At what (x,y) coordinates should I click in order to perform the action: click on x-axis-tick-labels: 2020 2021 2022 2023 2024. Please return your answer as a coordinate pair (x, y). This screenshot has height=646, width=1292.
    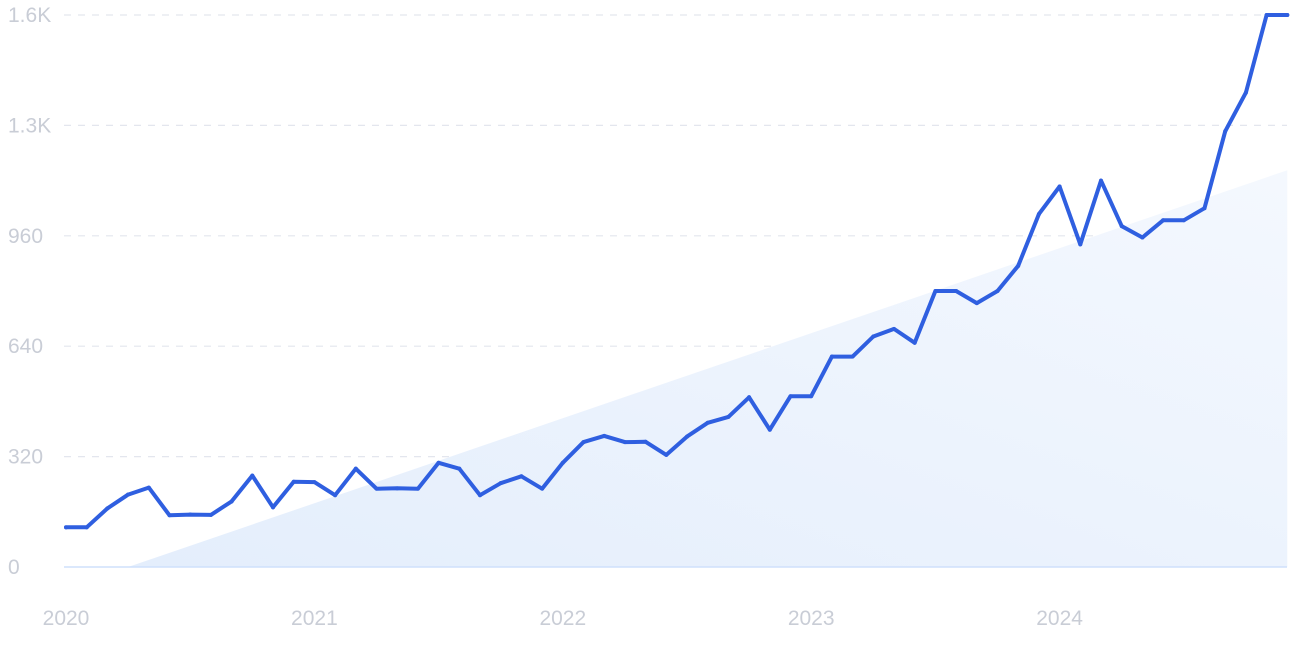
    Looking at the image, I should click on (563, 618).